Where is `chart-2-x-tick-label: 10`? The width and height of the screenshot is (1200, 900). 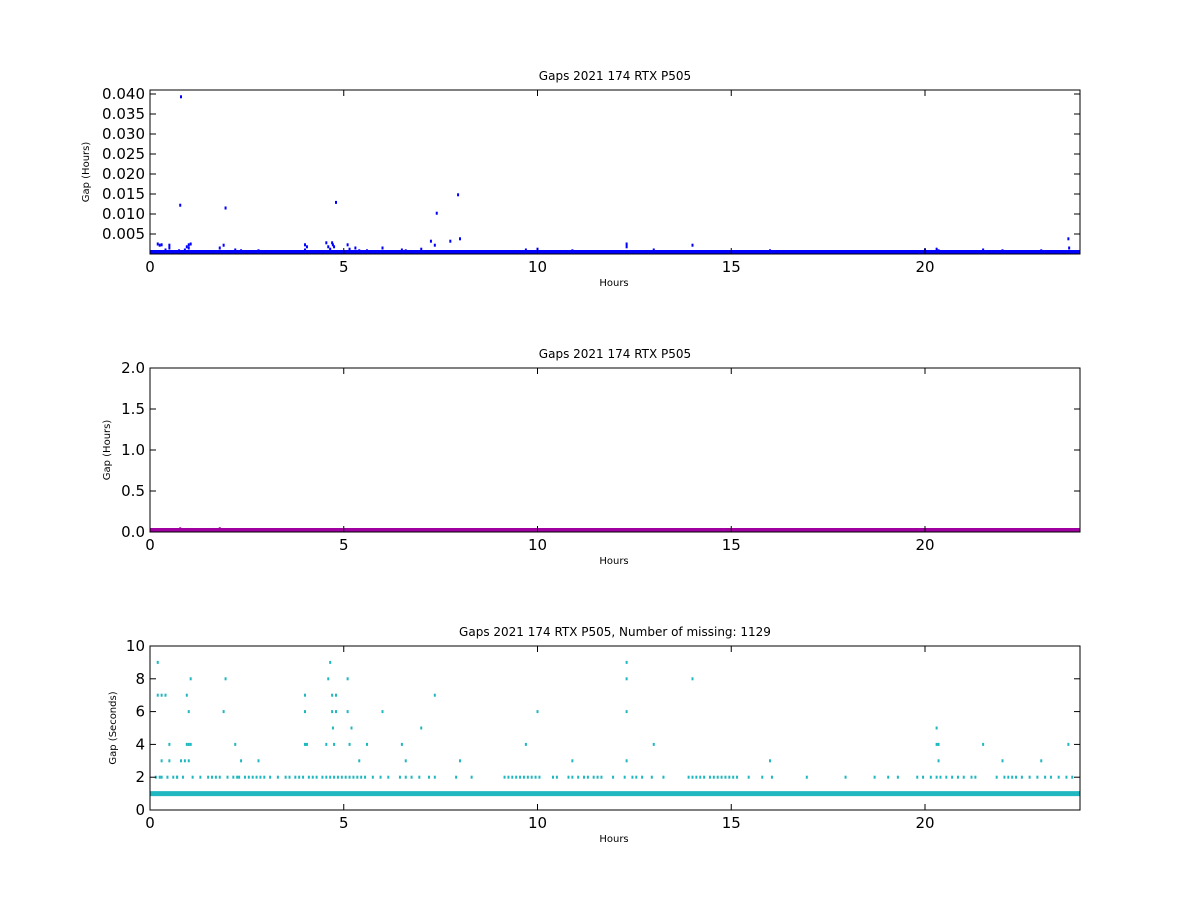 chart-2-x-tick-label: 10 is located at coordinates (537, 545).